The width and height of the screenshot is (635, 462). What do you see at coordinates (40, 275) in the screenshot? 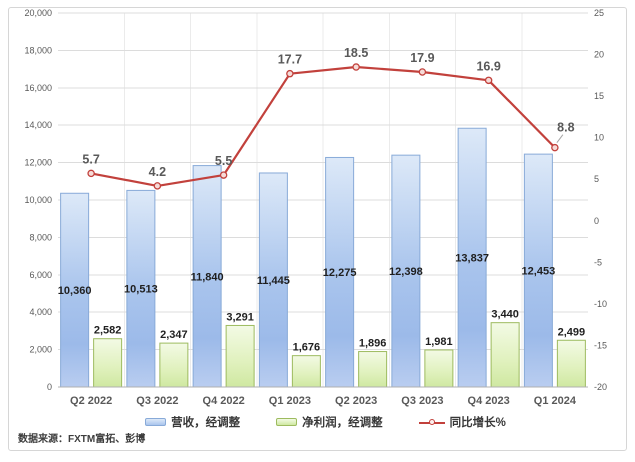
I see `left-axis-tick: 6,000` at bounding box center [40, 275].